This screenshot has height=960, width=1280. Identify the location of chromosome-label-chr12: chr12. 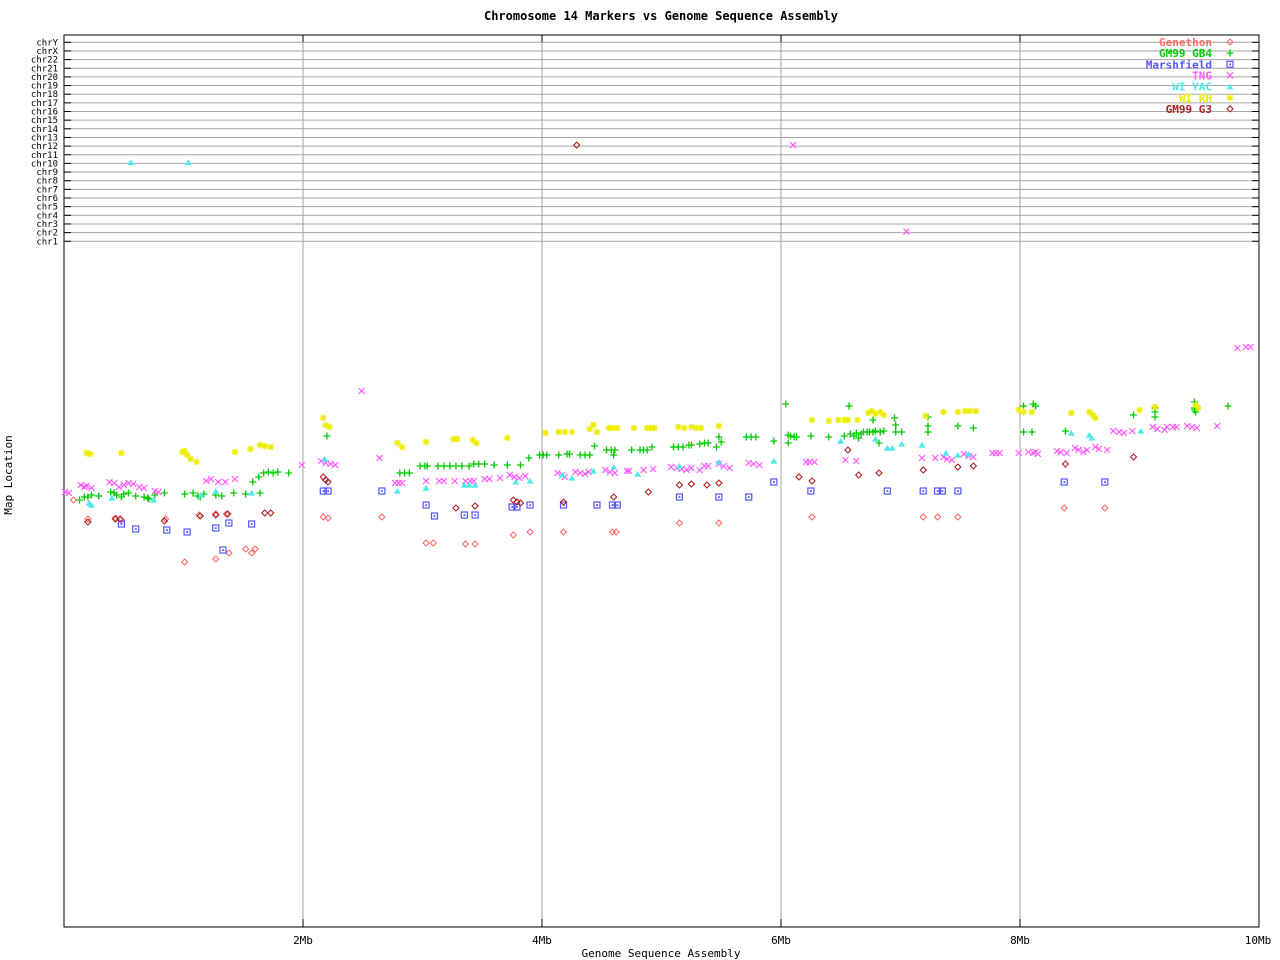
(44, 147).